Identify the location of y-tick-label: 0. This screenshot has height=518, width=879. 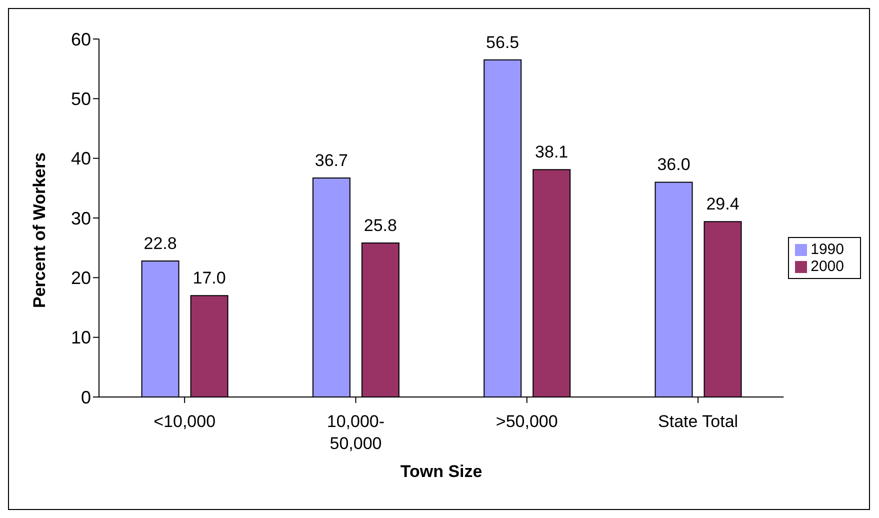
(85, 397).